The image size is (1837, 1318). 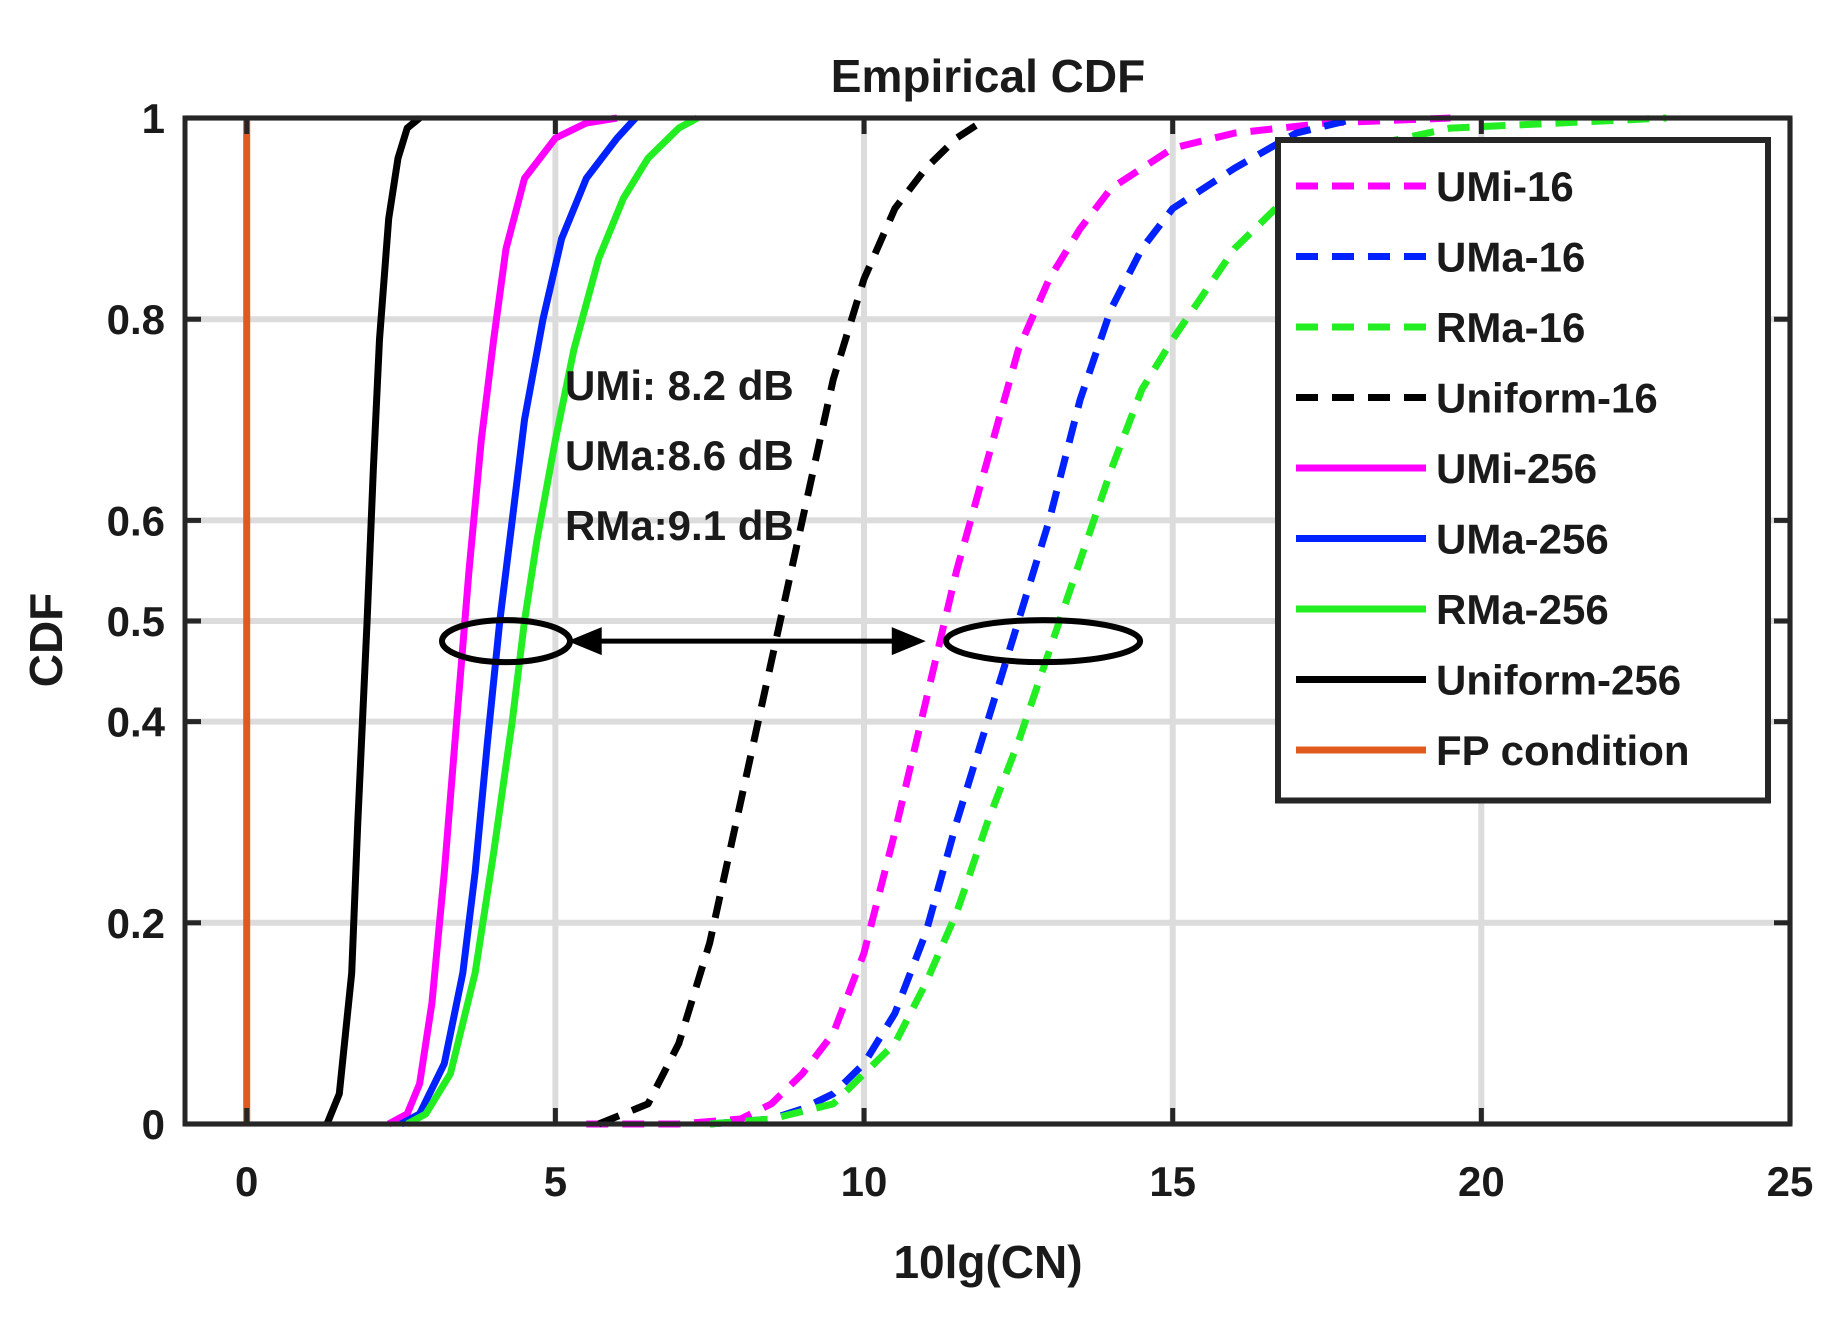 What do you see at coordinates (555, 1181) in the screenshot?
I see `x-tick-label: 5` at bounding box center [555, 1181].